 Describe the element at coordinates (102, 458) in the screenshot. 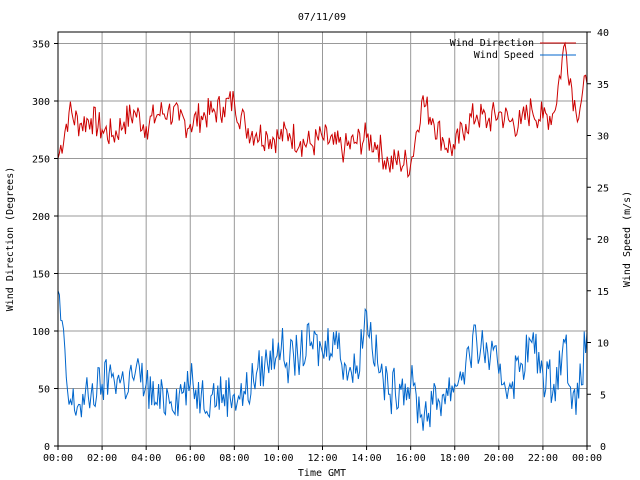

I see `x-tick-label: 02:00` at that location.